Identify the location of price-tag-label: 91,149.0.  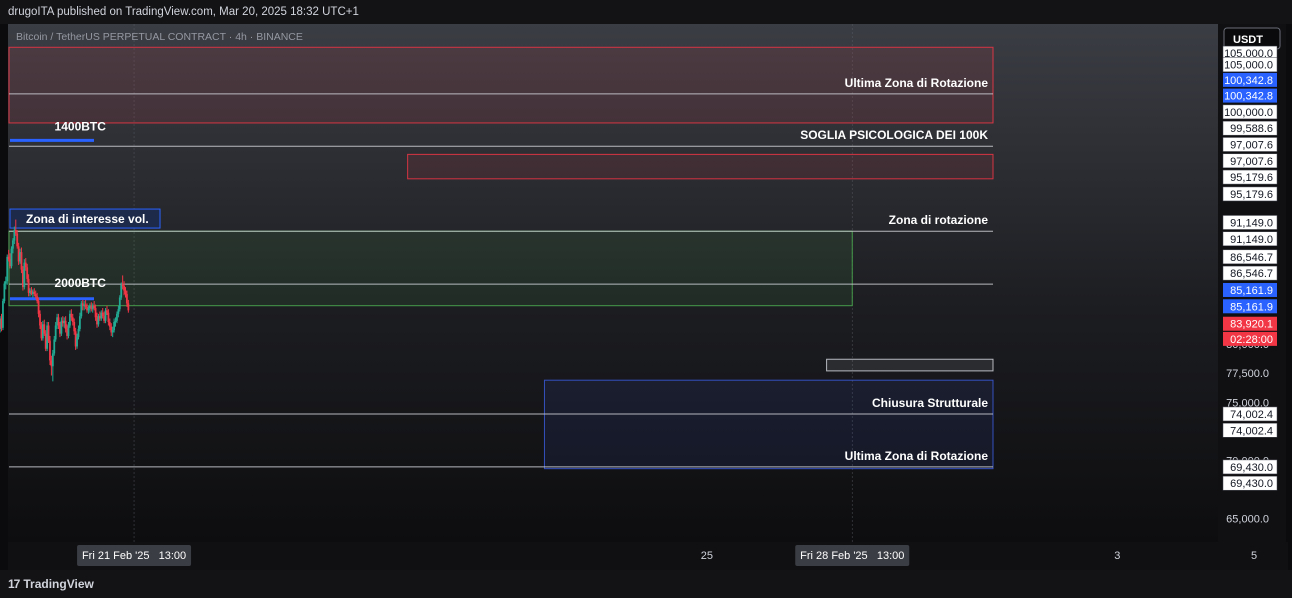
(1251, 240).